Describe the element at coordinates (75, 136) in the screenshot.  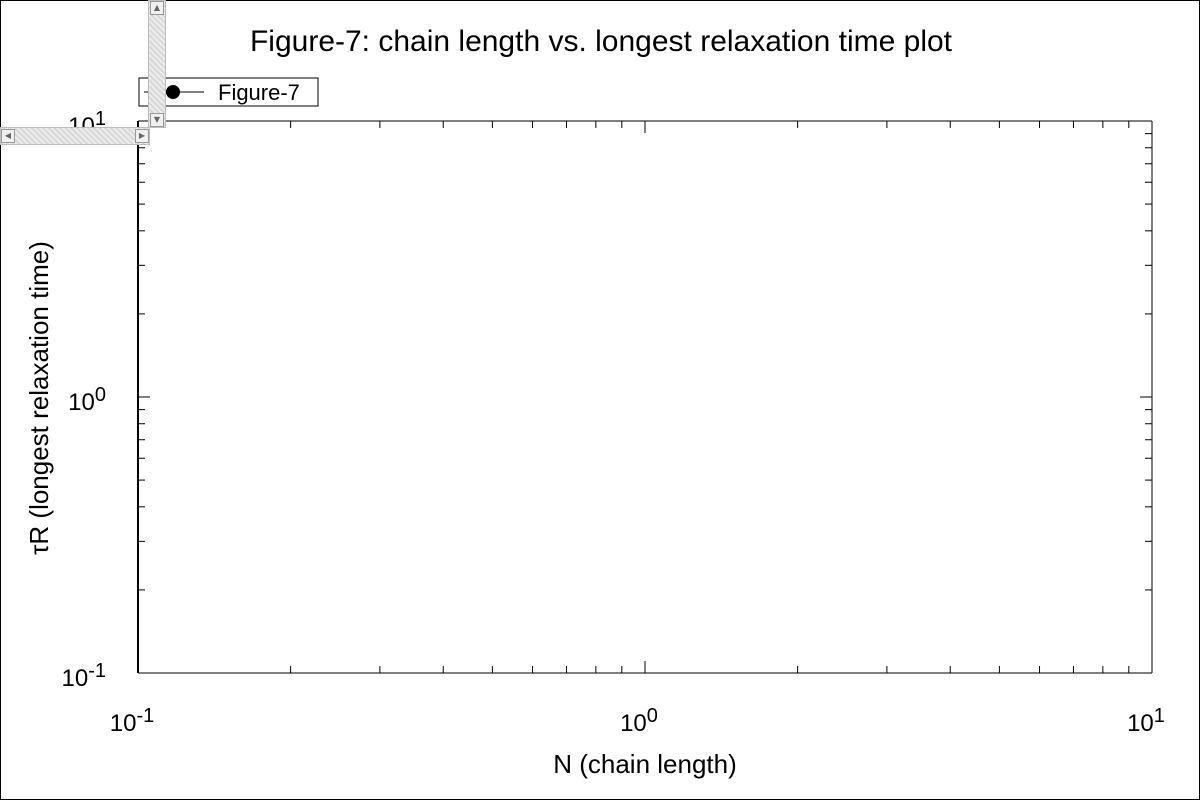
I see `horizontal-scrollbar: ◀ ▶` at that location.